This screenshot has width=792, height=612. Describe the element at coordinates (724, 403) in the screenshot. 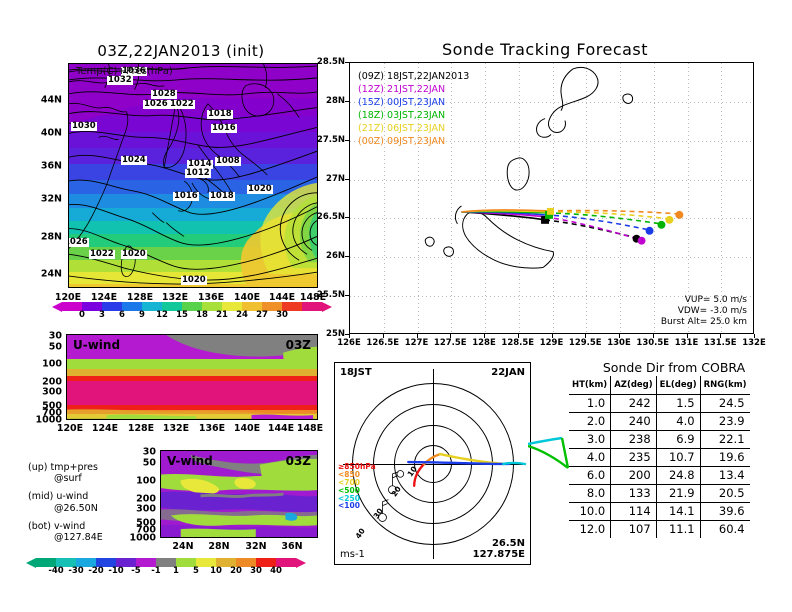

I see `table-cell: 24.5` at that location.